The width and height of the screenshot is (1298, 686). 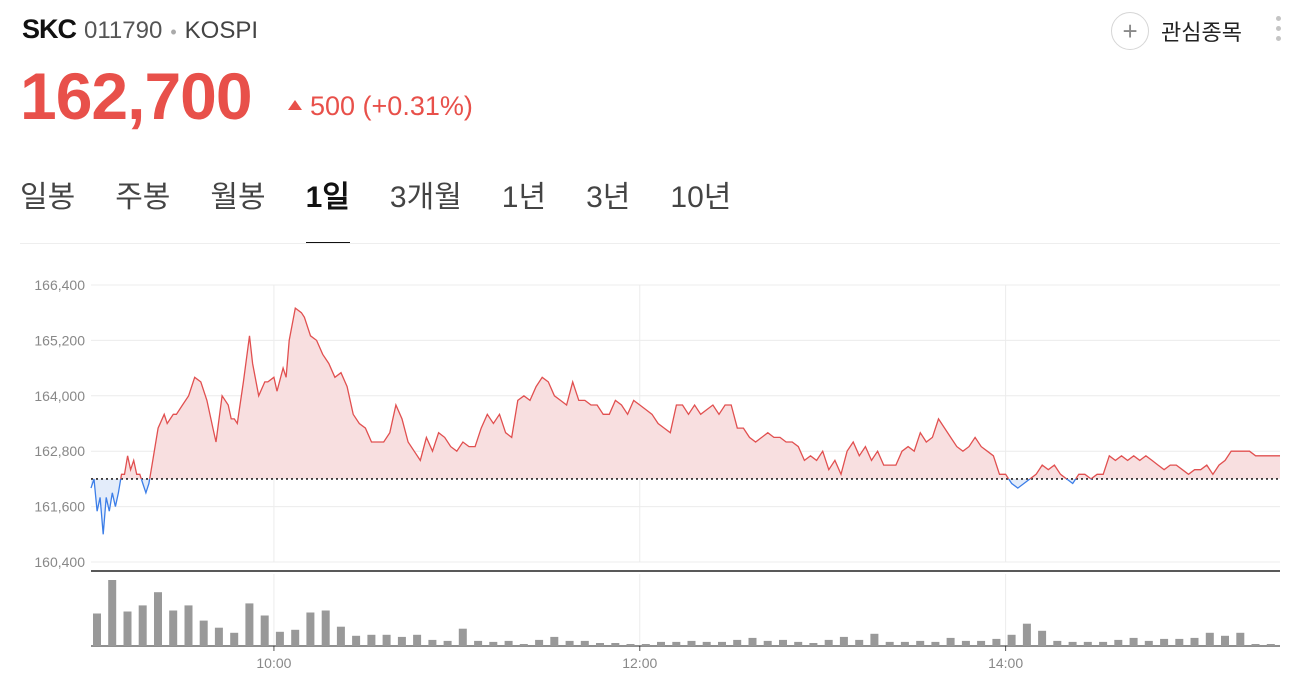 What do you see at coordinates (524, 197) in the screenshot?
I see `tab-1year: 1년` at bounding box center [524, 197].